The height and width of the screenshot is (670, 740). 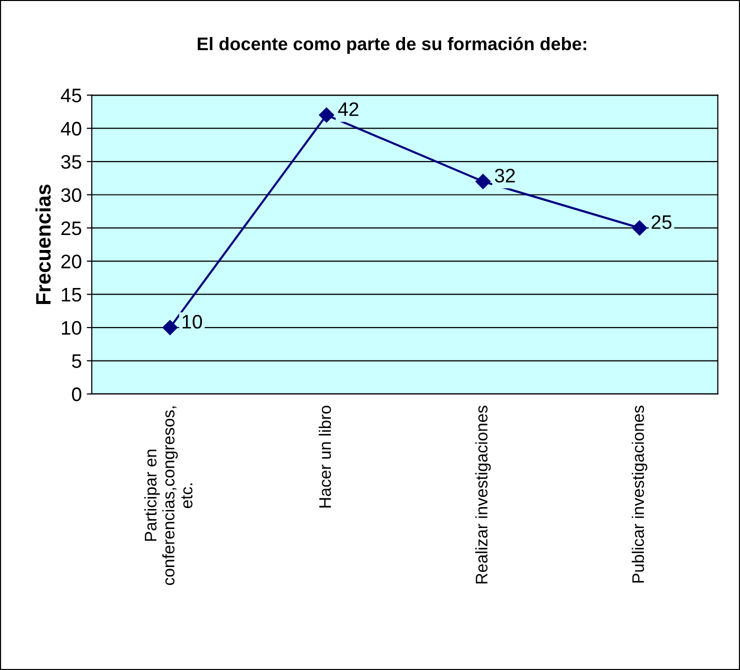 I want to click on y-tick-label: 45, so click(x=71, y=95).